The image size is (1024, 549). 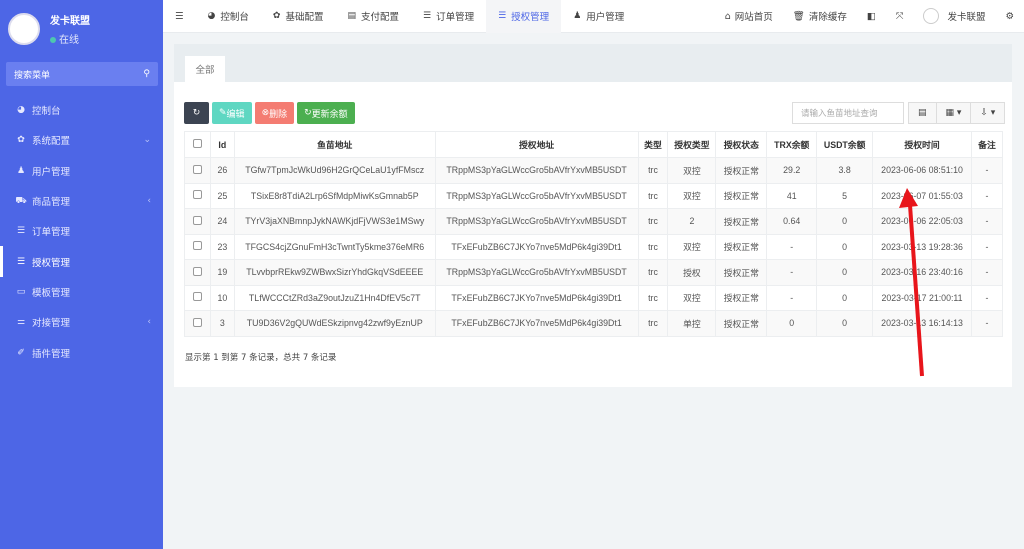 I want to click on sidebar-item-label: 控制台, so click(x=46, y=112).